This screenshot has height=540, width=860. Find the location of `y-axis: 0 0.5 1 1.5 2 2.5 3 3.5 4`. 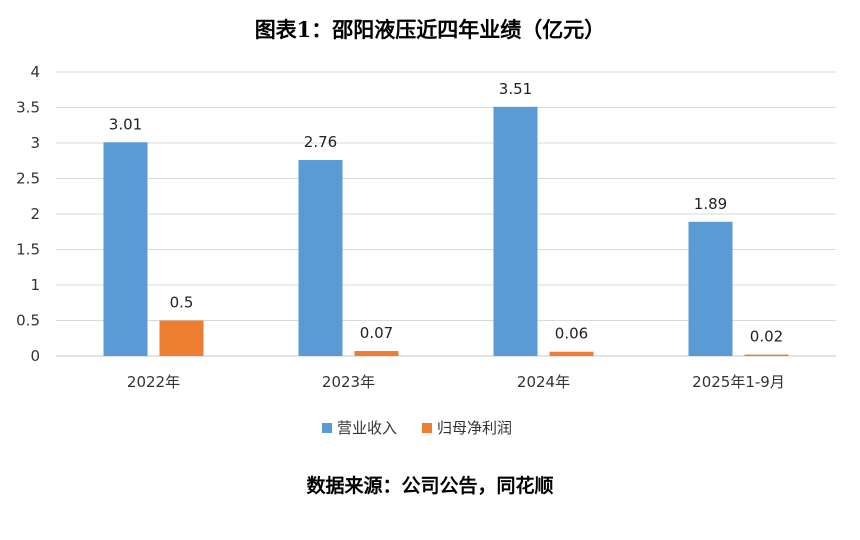

y-axis: 0 0.5 1 1.5 2 2.5 3 3.5 4 is located at coordinates (28, 214).